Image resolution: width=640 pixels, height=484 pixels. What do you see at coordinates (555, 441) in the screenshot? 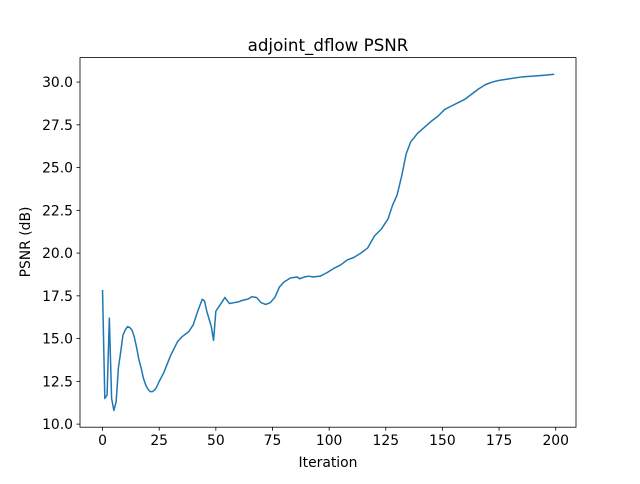
I see `x-tick-label: 200` at bounding box center [555, 441].